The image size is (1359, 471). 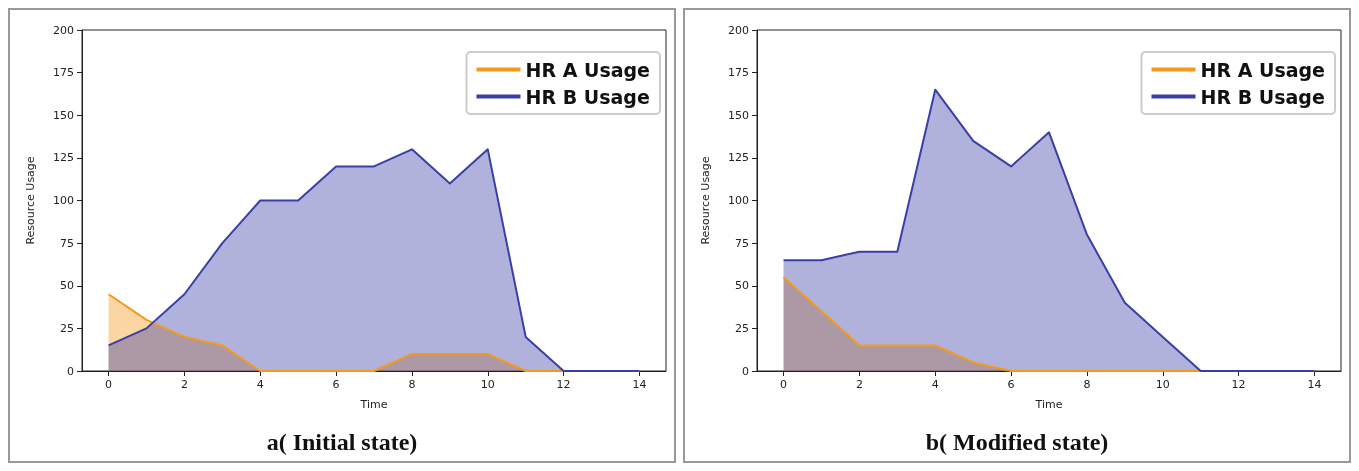 What do you see at coordinates (342, 442) in the screenshot?
I see `text: a( Initial state)` at bounding box center [342, 442].